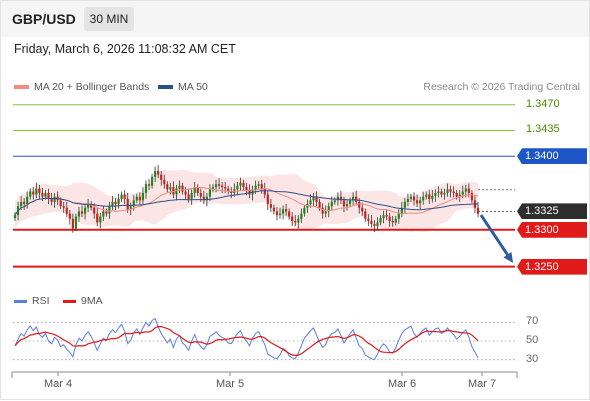 The image size is (590, 401). I want to click on time-tick-label: Mar 4, so click(58, 384).